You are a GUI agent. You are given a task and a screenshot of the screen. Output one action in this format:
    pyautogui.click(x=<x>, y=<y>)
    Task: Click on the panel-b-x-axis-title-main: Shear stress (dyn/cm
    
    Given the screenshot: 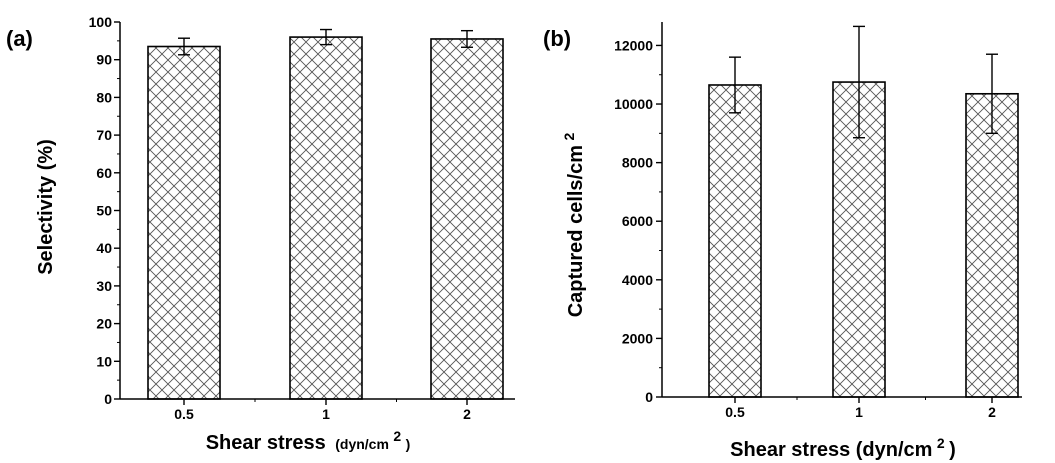 What is the action you would take?
    pyautogui.click(x=831, y=450)
    